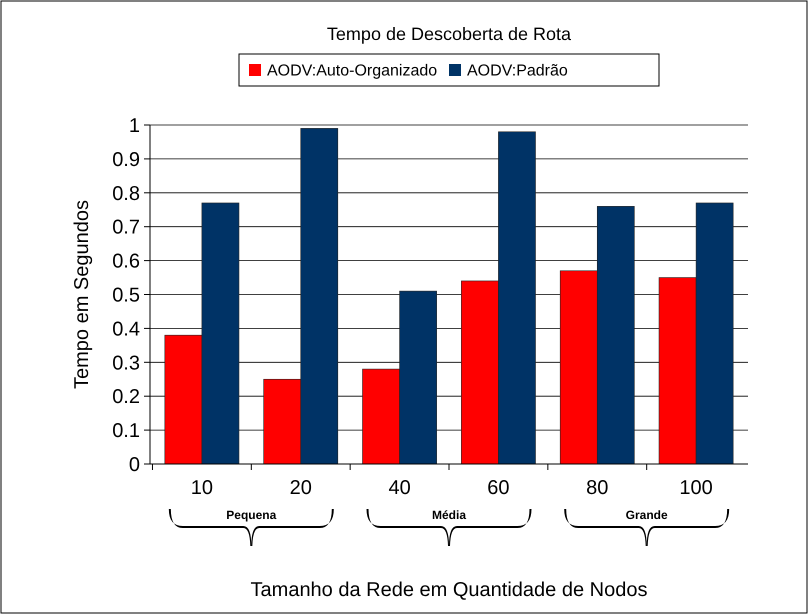 The height and width of the screenshot is (614, 808). I want to click on x-axis-title: Tamanho da Rede em Quantidade de Nodos, so click(449, 590).